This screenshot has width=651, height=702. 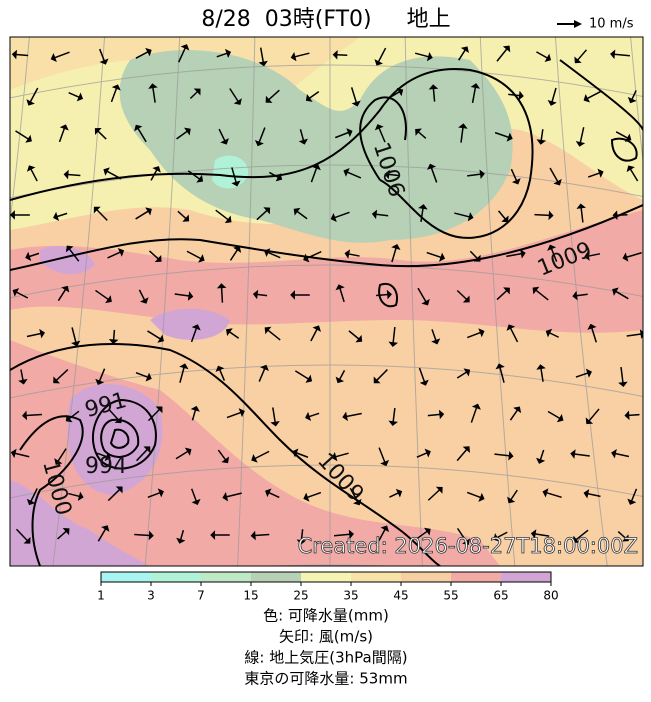 I want to click on legend-line: 色: 可降水量(mm), so click(x=326, y=616).